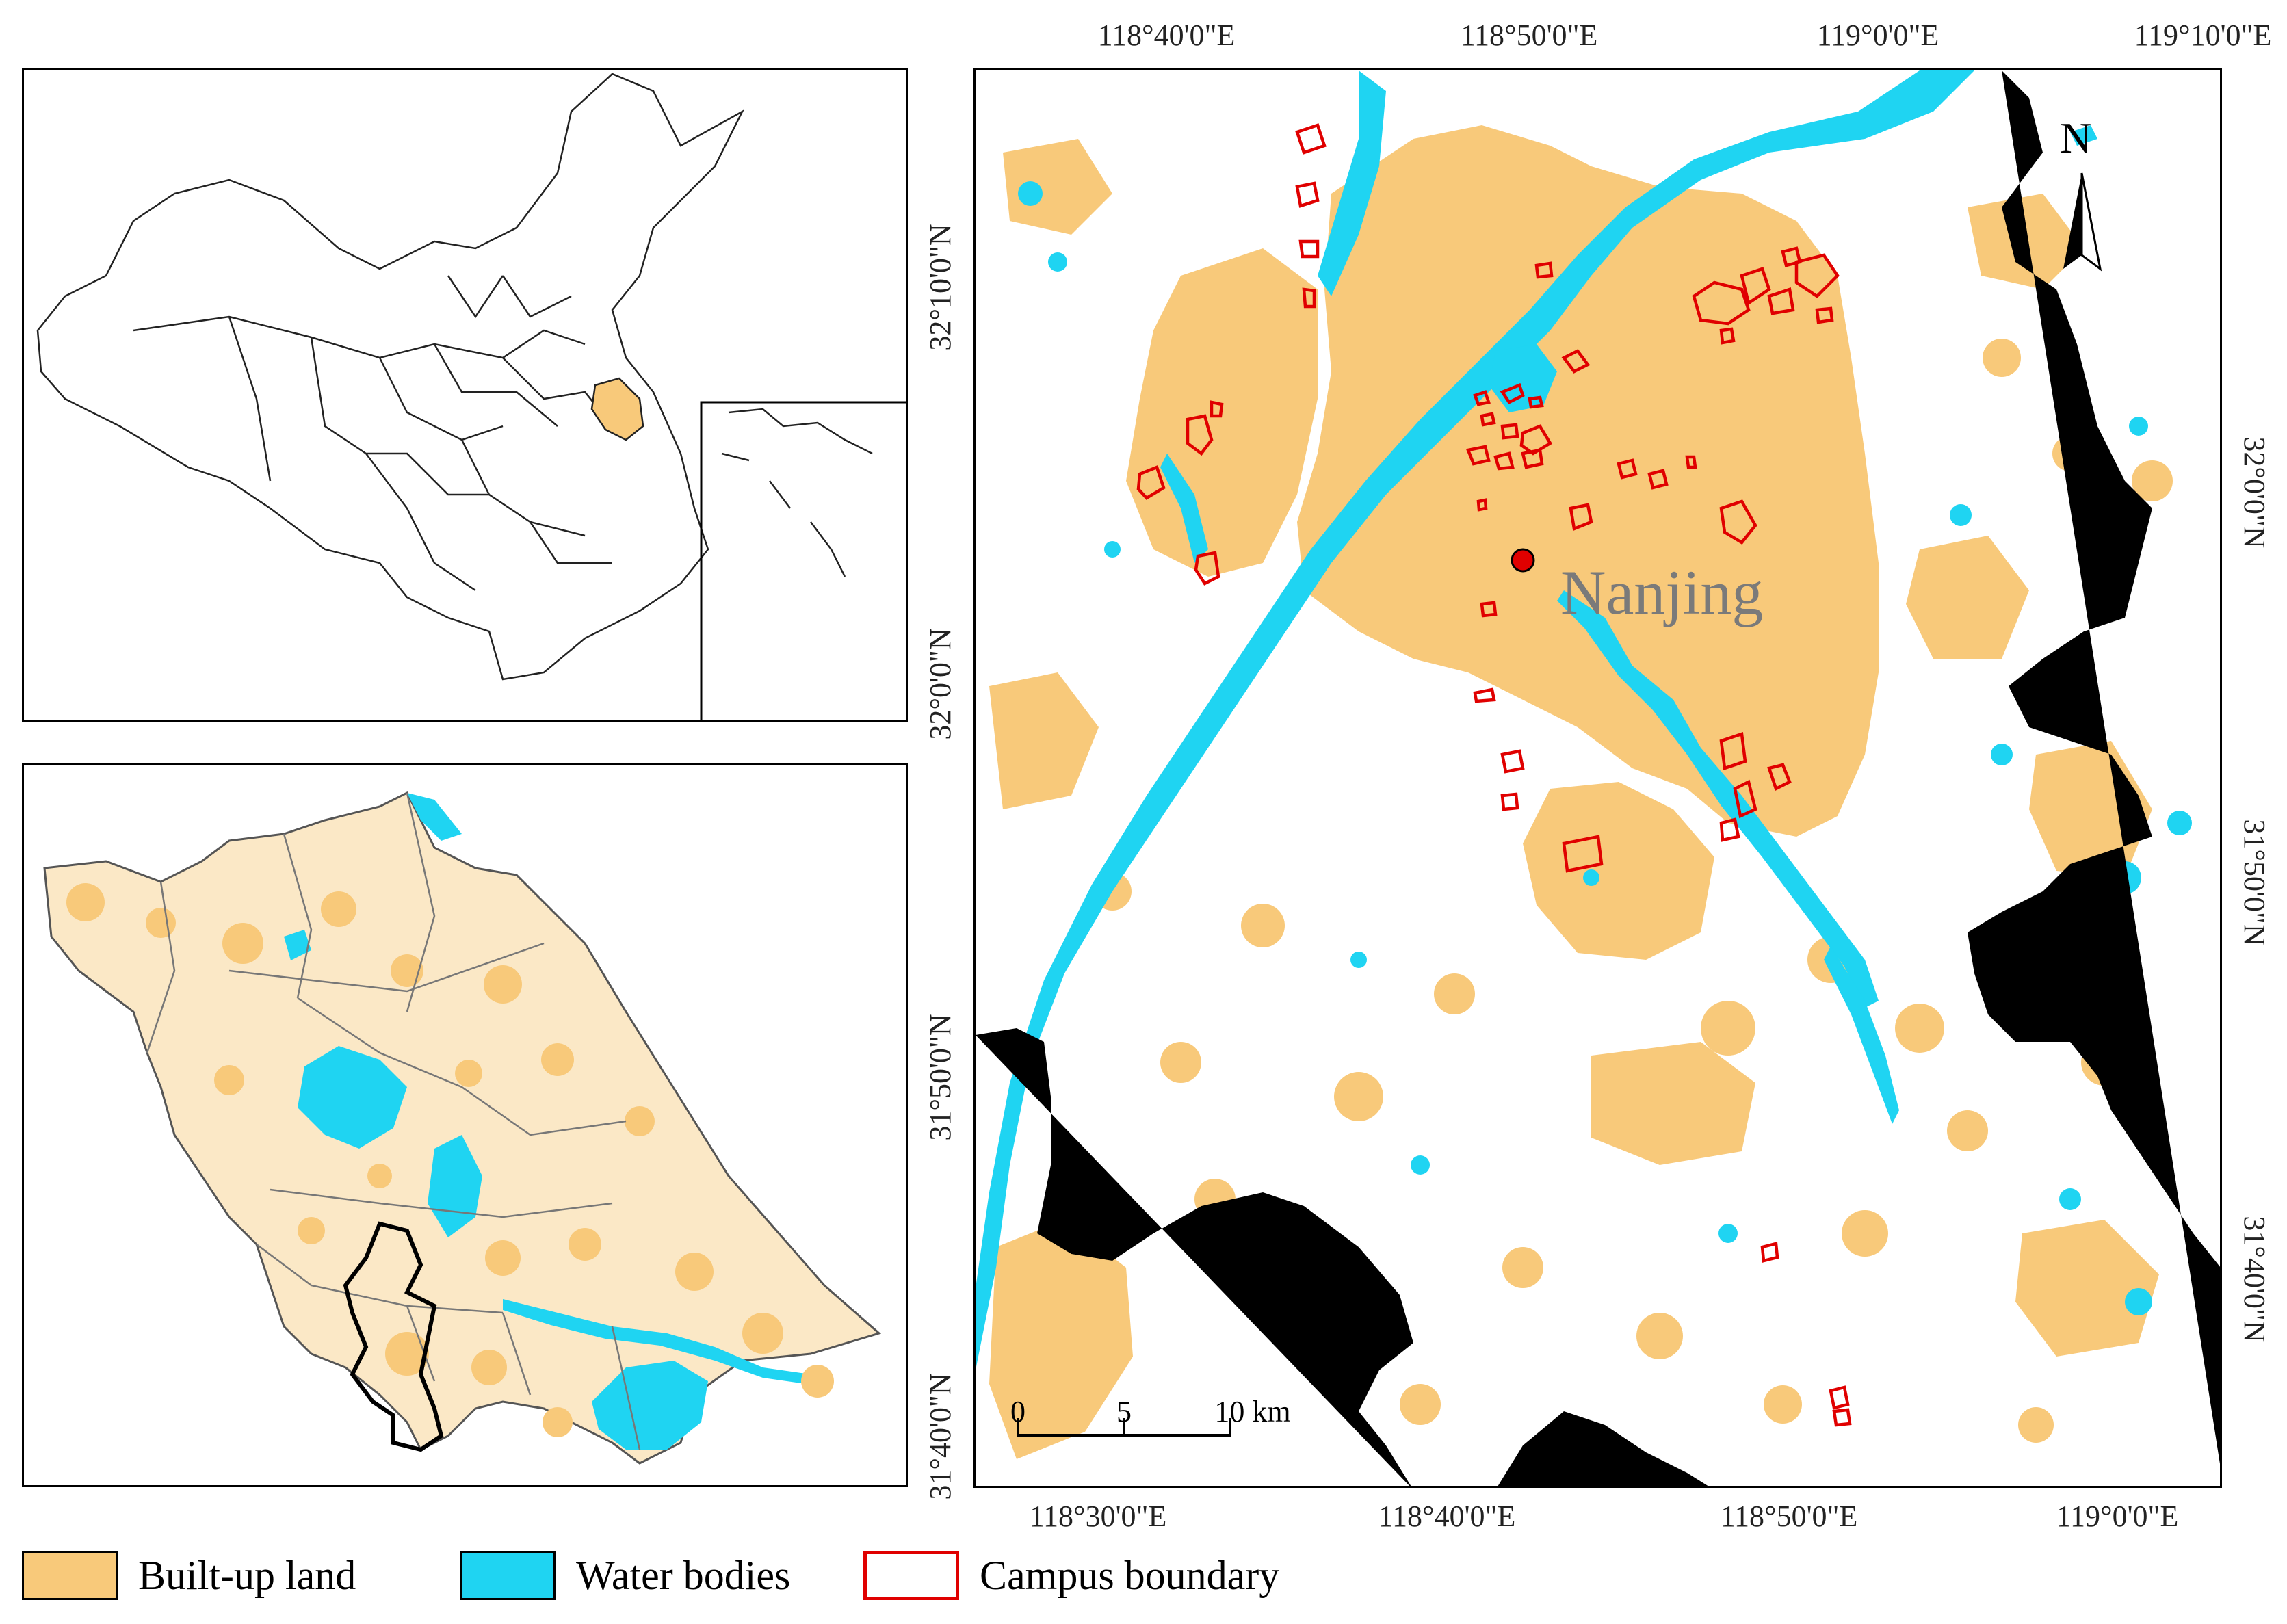  I want to click on jiangsu-water, so click(547, 1121).